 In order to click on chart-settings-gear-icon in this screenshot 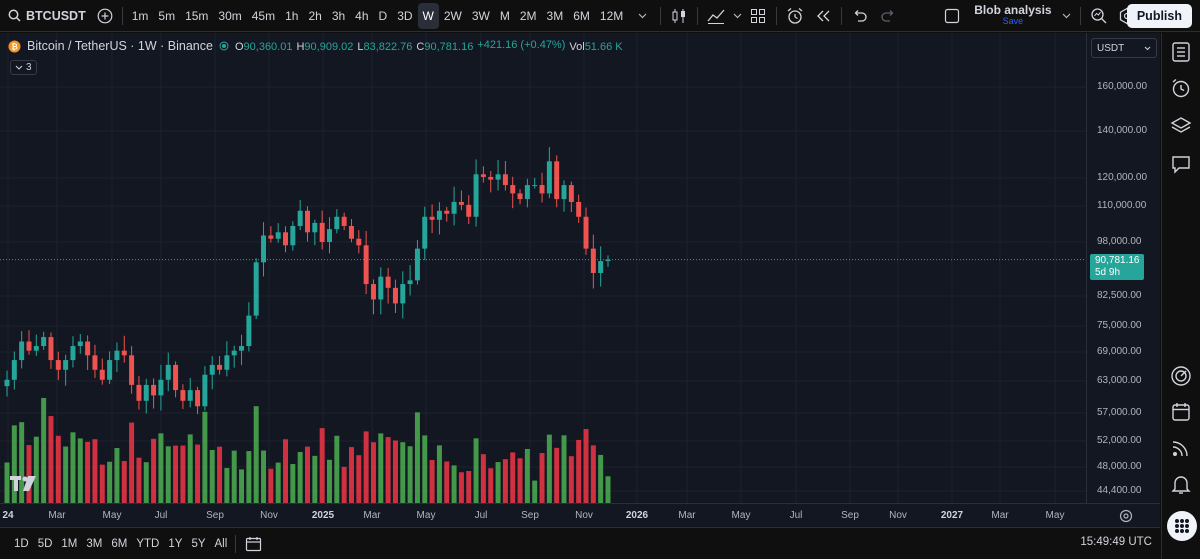, I will do `click(1126, 516)`.